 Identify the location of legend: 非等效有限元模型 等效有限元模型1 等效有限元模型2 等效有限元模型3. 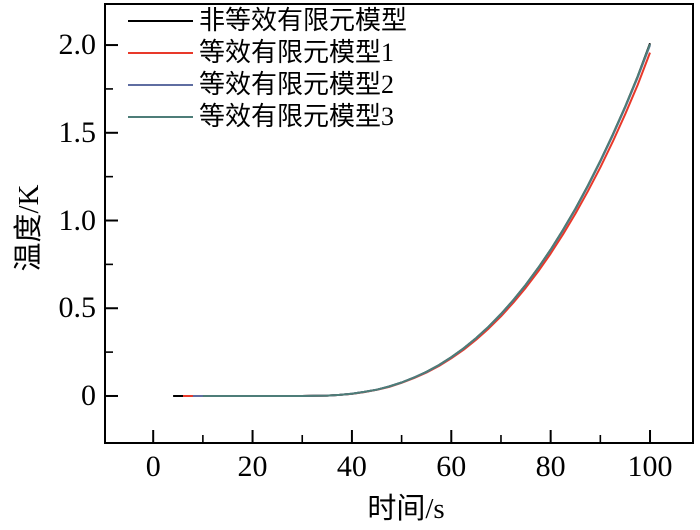
(267, 69).